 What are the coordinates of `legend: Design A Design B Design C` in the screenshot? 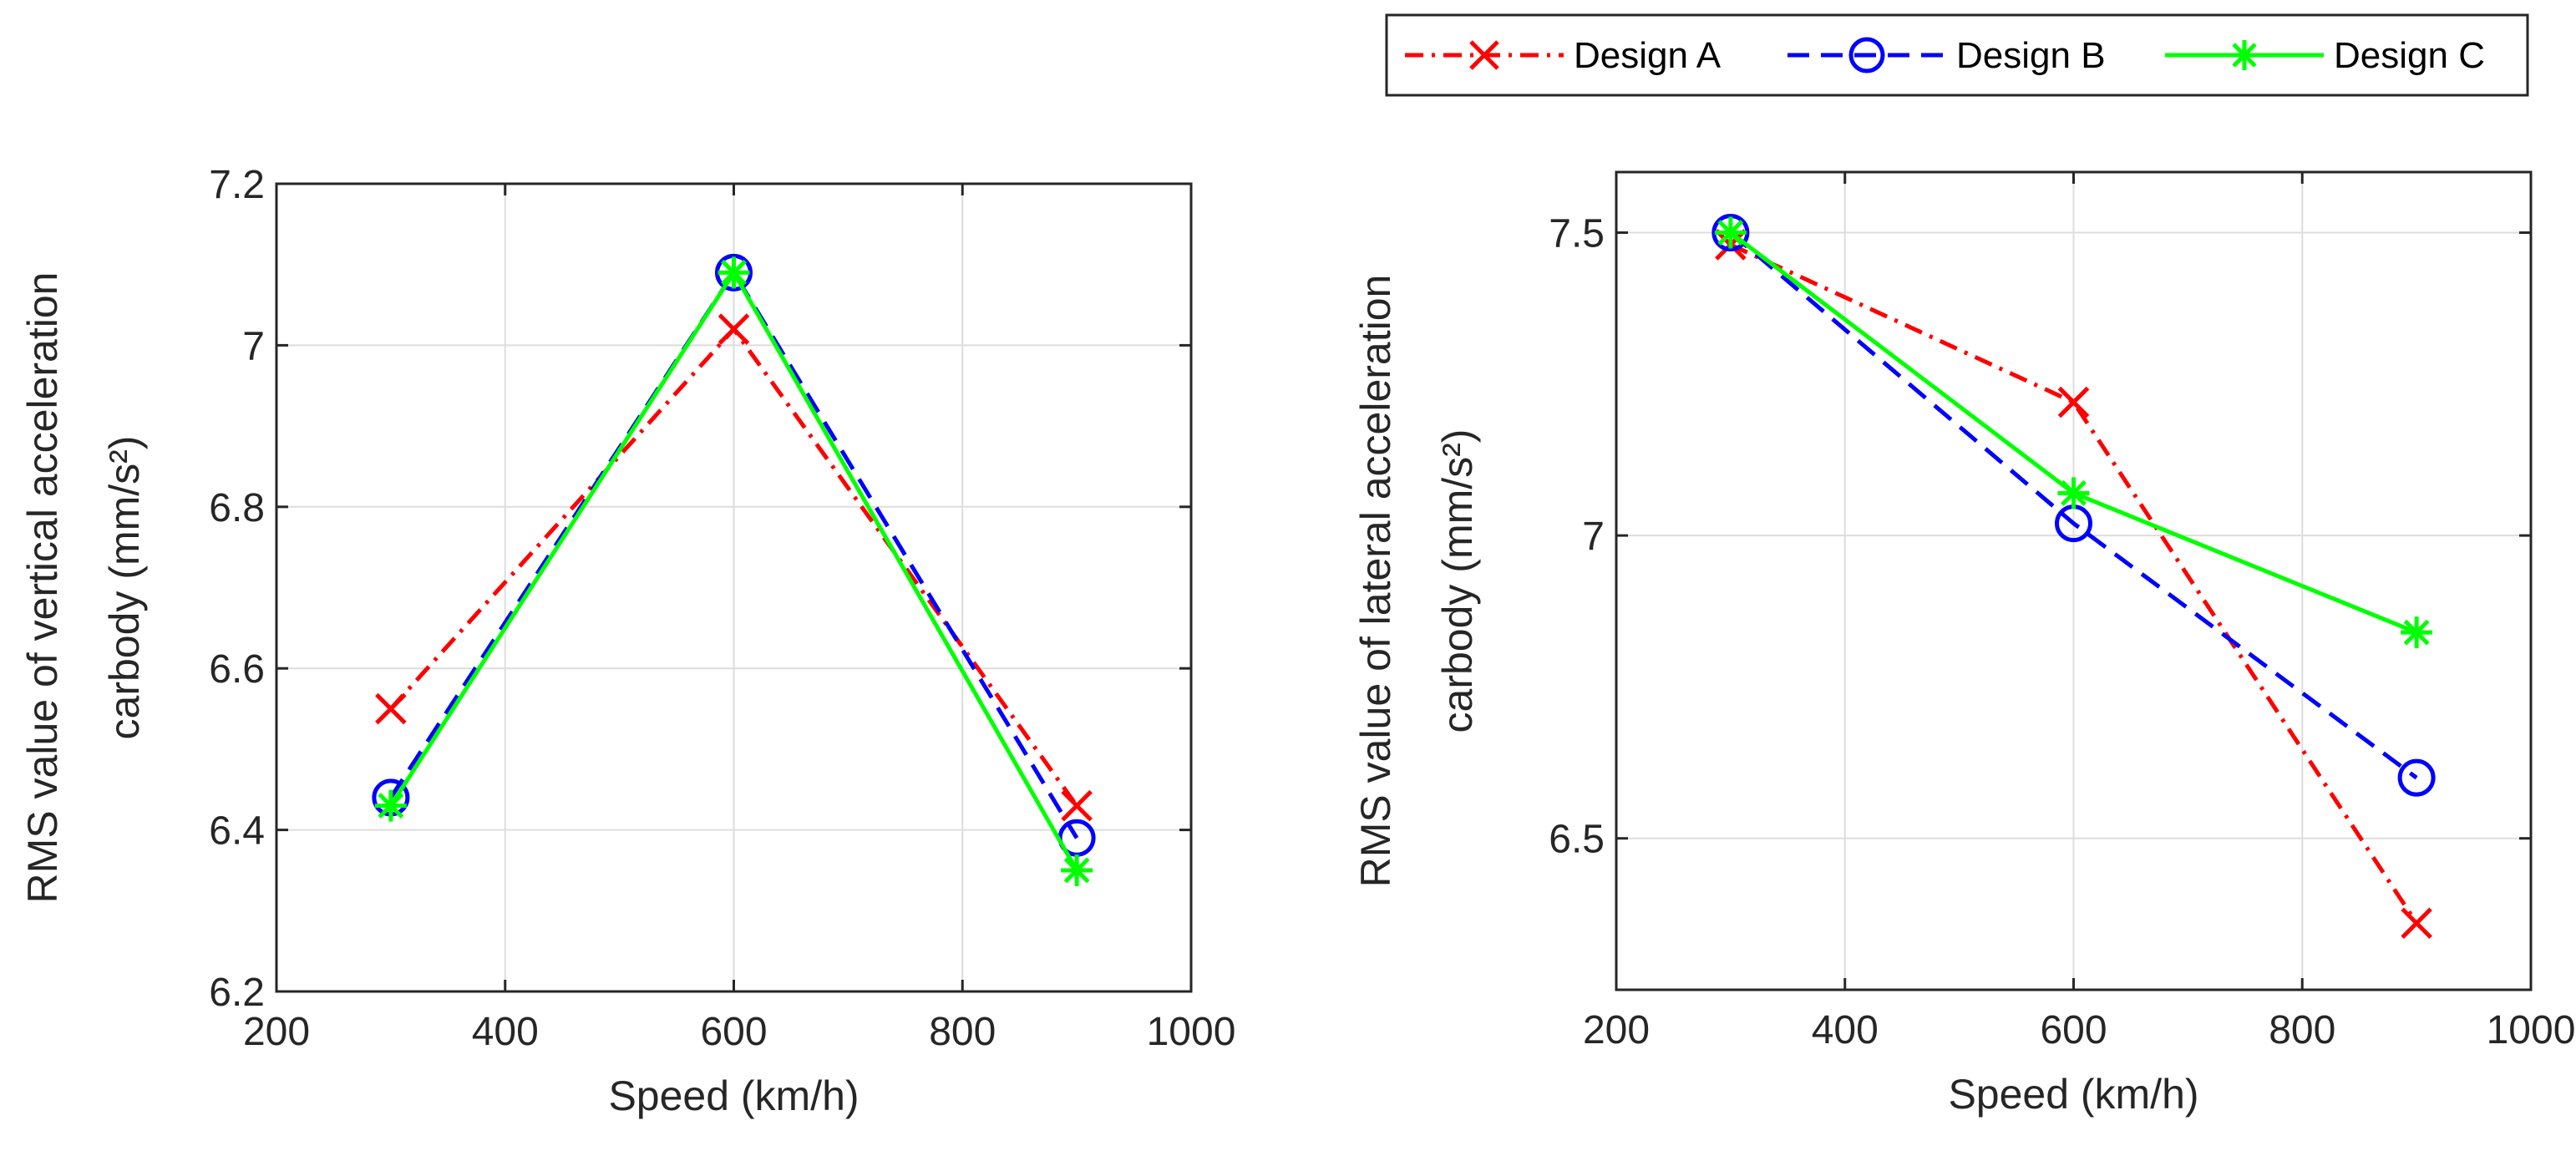 It's located at (1957, 55).